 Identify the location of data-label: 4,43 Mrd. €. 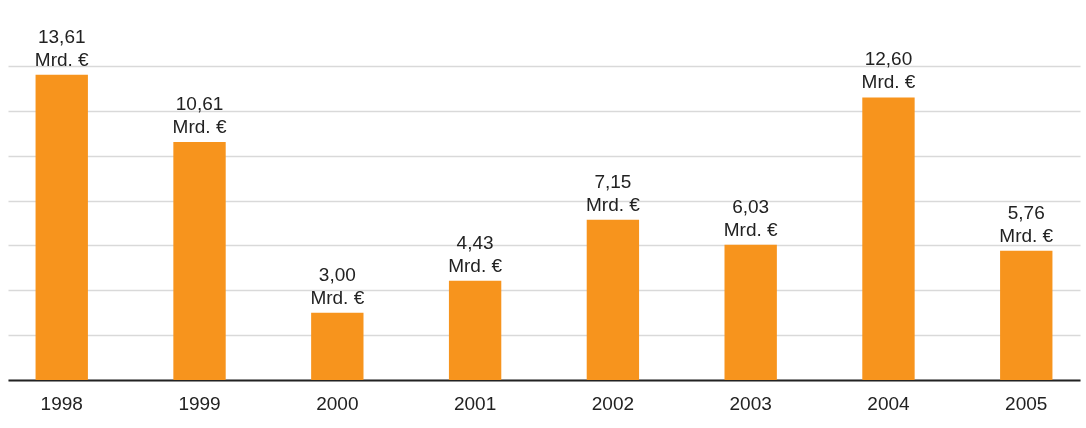
(475, 253).